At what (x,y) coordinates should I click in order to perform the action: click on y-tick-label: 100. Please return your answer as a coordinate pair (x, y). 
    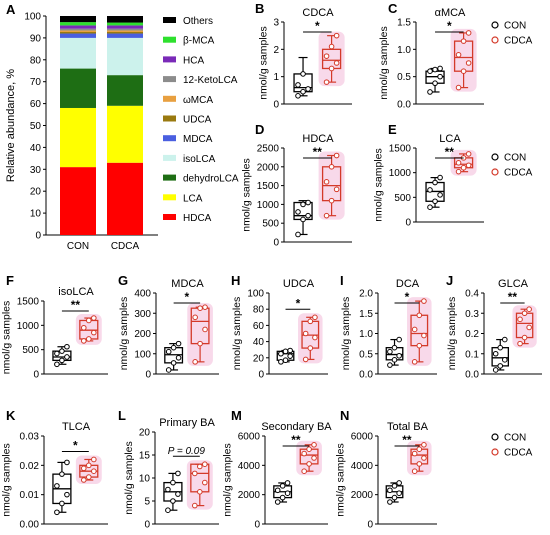
    Looking at the image, I should click on (142, 354).